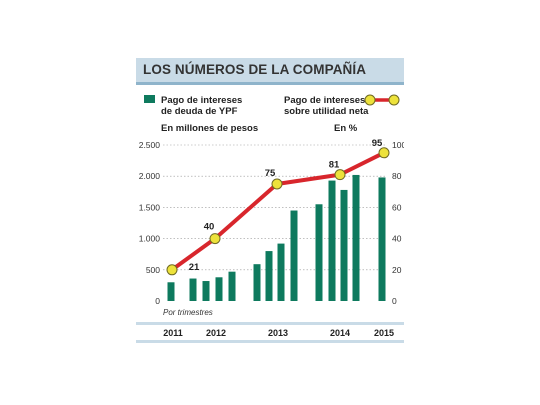 The width and height of the screenshot is (540, 405). I want to click on left-tick-label: 1.000, so click(150, 239).